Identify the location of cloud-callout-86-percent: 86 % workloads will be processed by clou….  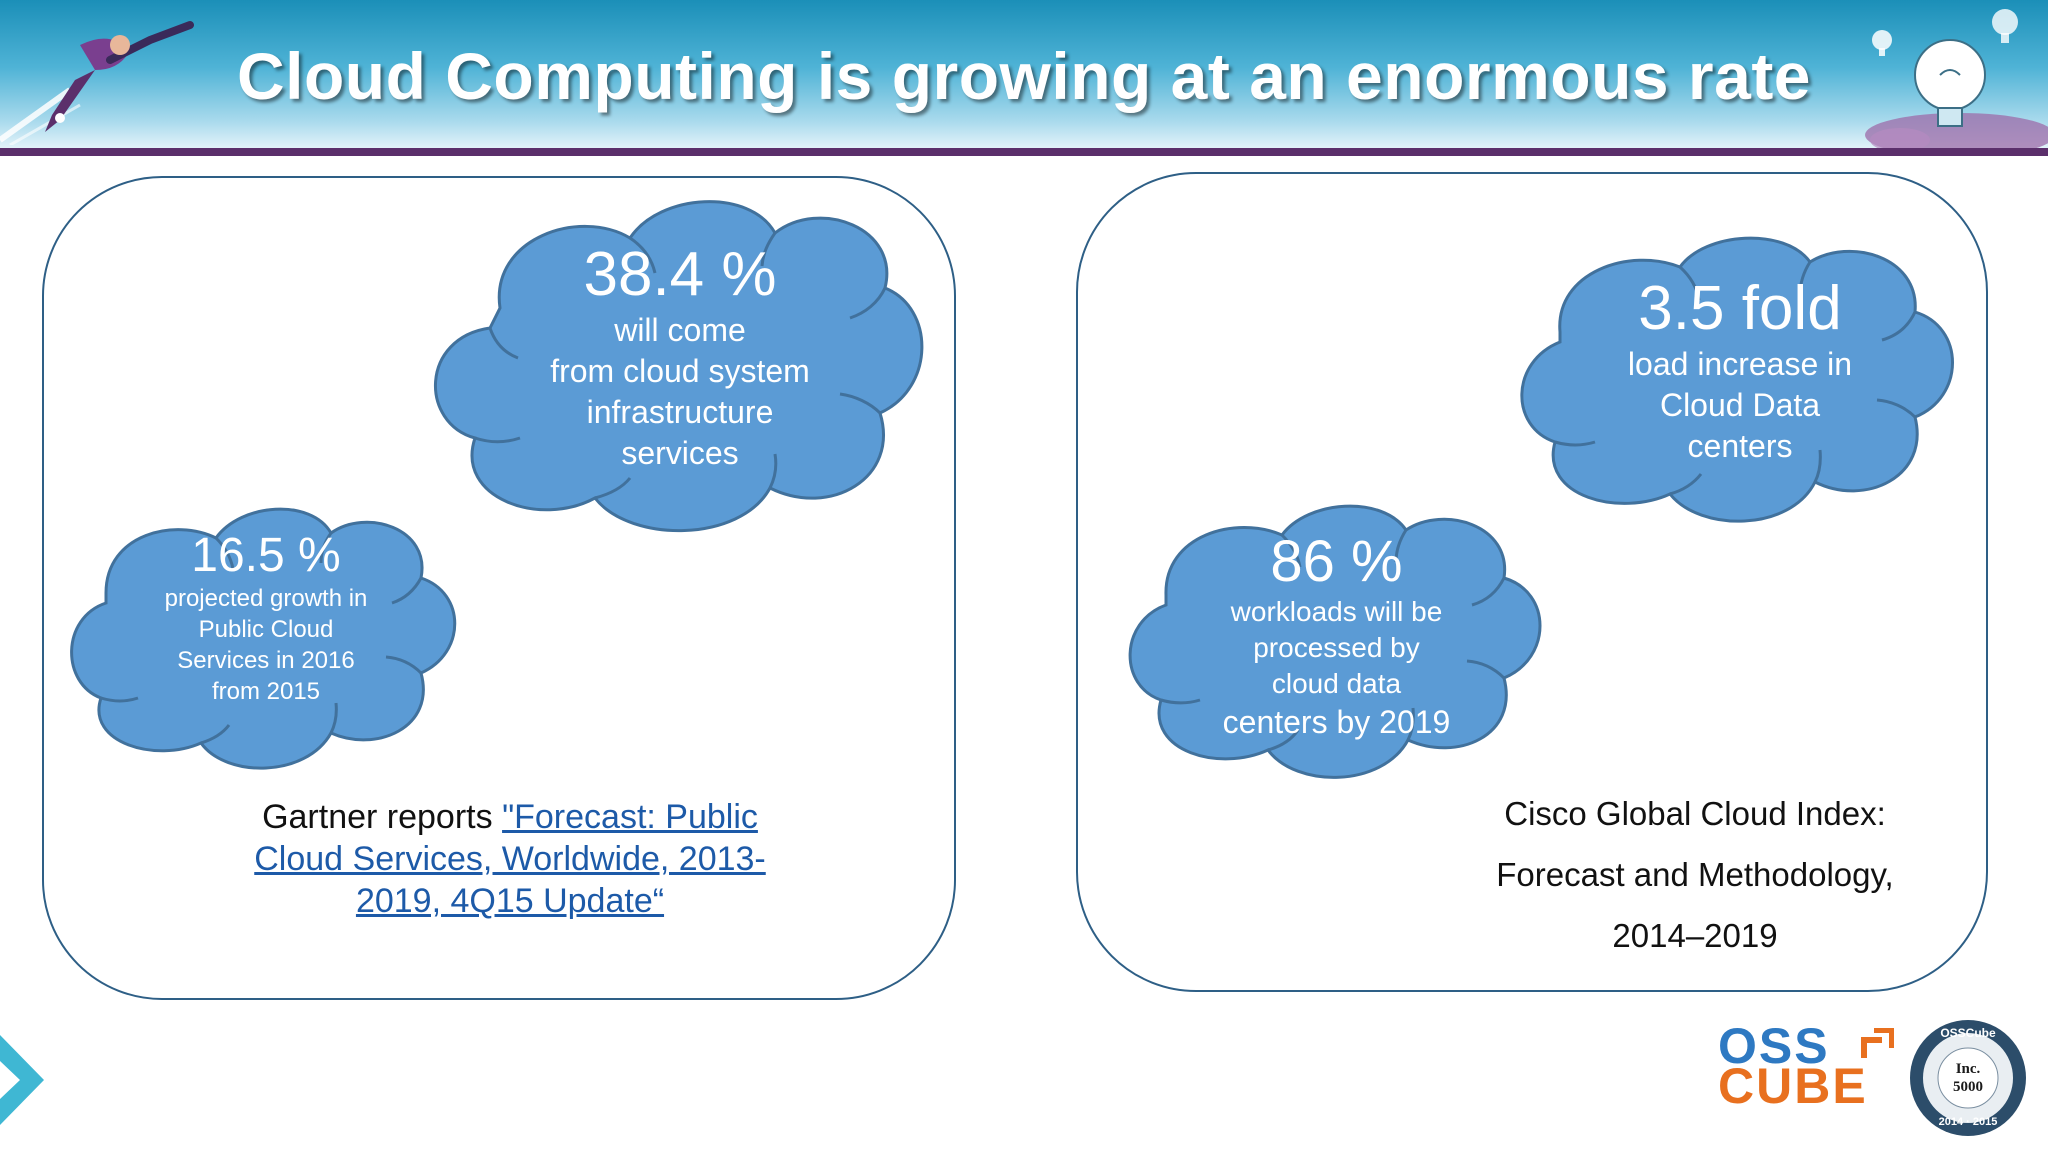
(1336, 642).